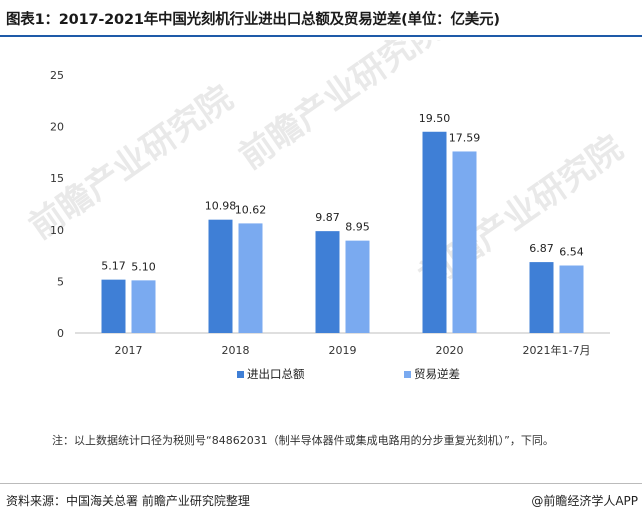 The height and width of the screenshot is (519, 642). Describe the element at coordinates (57, 127) in the screenshot. I see `y-tick-label: 20` at that location.